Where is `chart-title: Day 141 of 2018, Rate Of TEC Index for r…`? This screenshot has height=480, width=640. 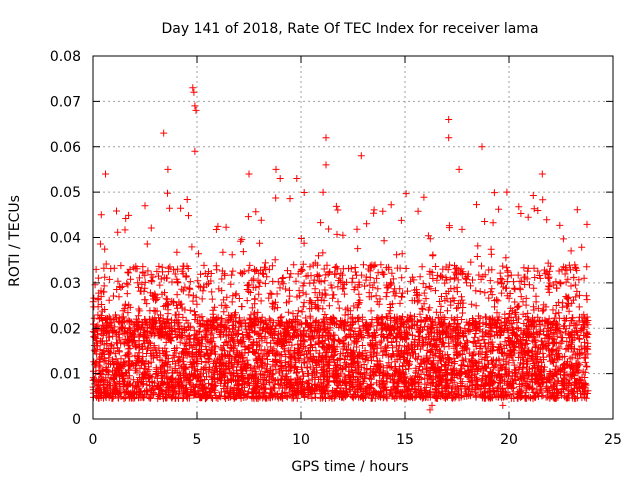
chart-title: Day 141 of 2018, Rate Of TEC Index for r… is located at coordinates (349, 29).